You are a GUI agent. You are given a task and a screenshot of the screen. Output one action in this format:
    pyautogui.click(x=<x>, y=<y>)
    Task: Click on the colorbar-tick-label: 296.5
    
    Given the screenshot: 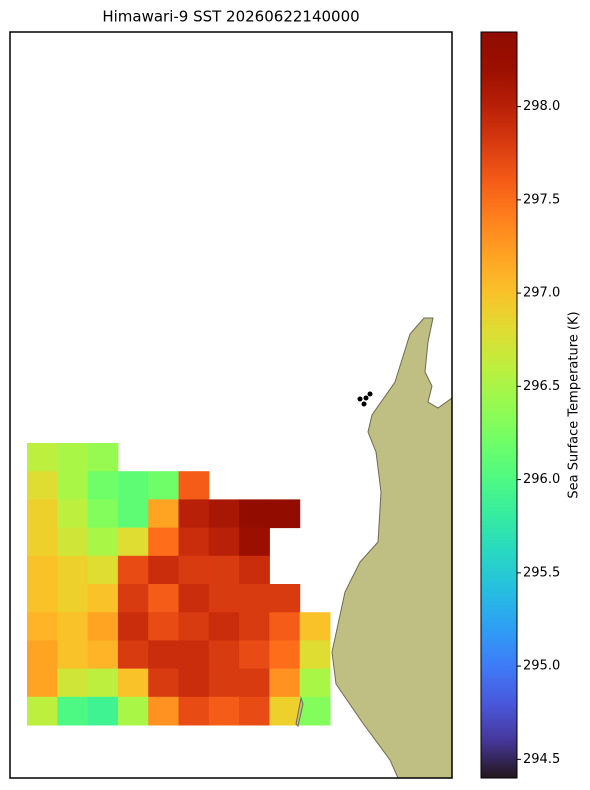 What is the action you would take?
    pyautogui.click(x=541, y=386)
    